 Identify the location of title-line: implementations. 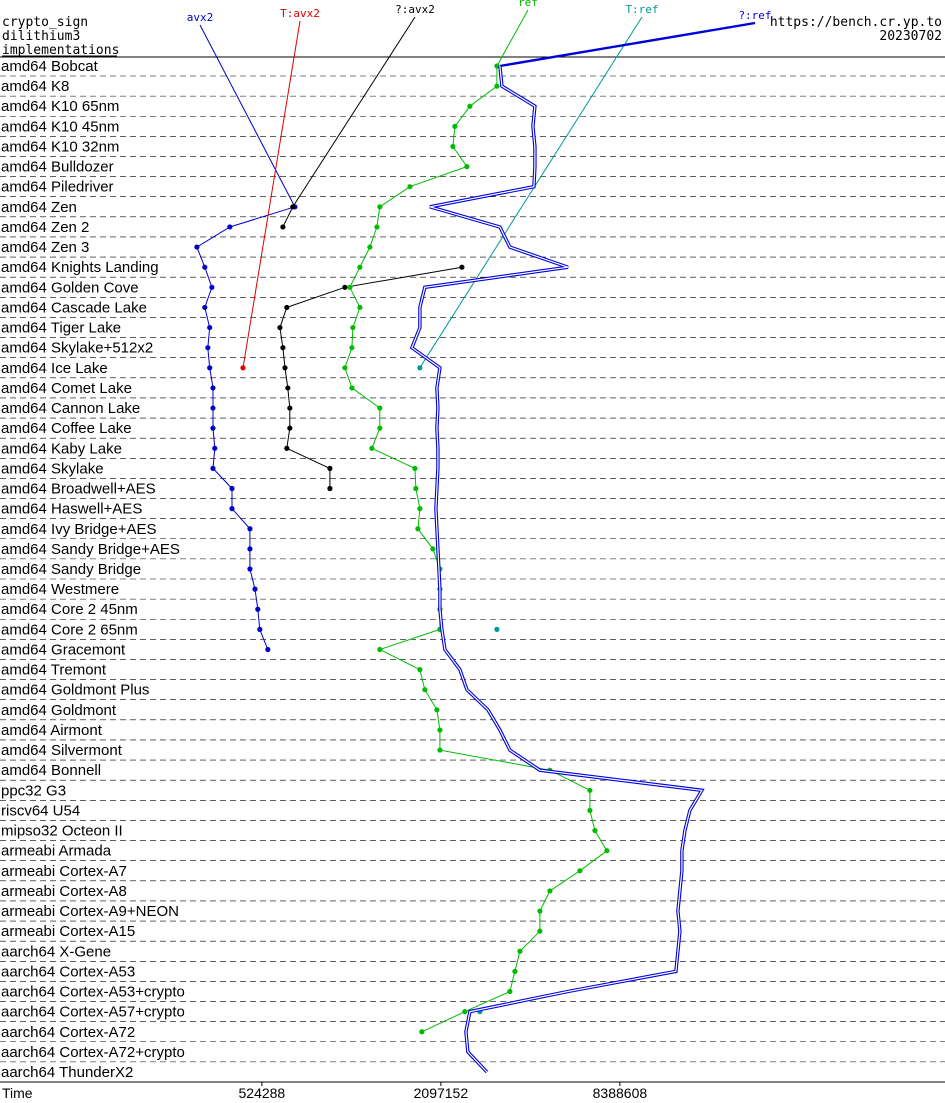
(60, 50).